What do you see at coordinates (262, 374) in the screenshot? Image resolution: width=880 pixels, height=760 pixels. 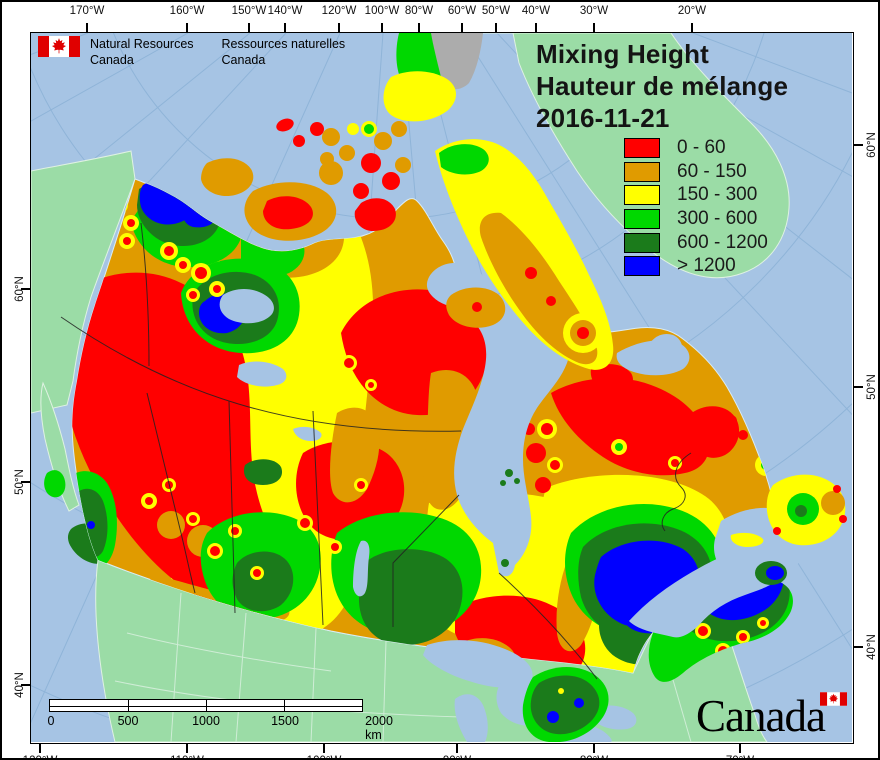 I see `great-slave-lake` at bounding box center [262, 374].